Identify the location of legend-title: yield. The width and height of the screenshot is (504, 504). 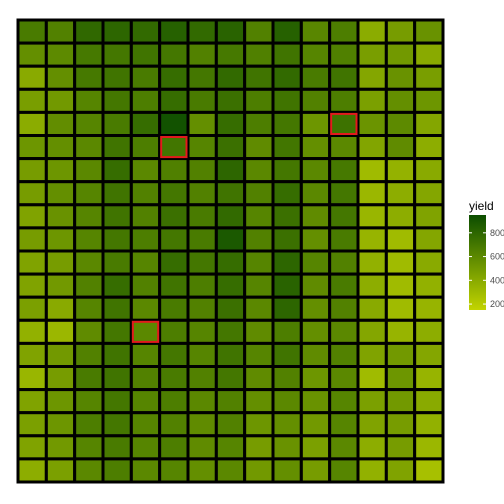
(481, 206).